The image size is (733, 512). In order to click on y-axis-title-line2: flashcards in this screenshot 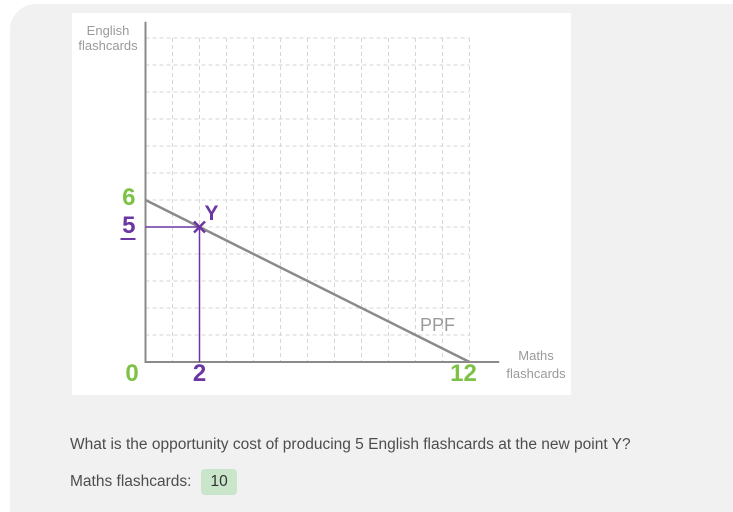, I will do `click(108, 45)`.